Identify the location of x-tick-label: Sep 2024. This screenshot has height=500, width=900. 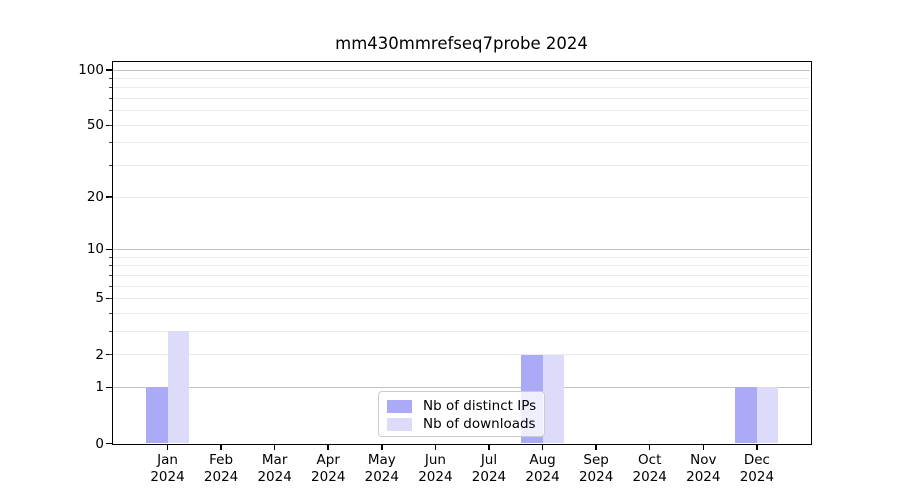
(596, 469).